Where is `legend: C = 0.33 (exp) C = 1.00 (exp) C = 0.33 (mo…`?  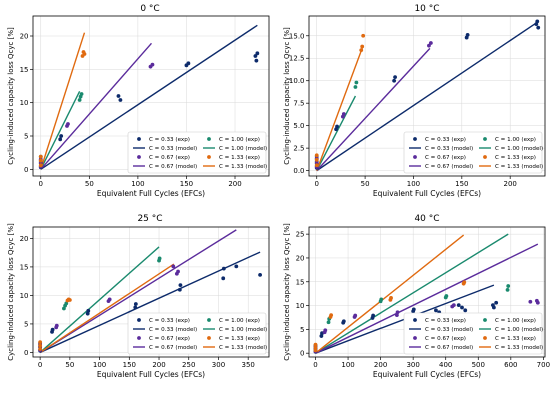 legend: C = 0.33 (exp) C = 1.00 (exp) C = 0.33 (mo… is located at coordinates (197, 333).